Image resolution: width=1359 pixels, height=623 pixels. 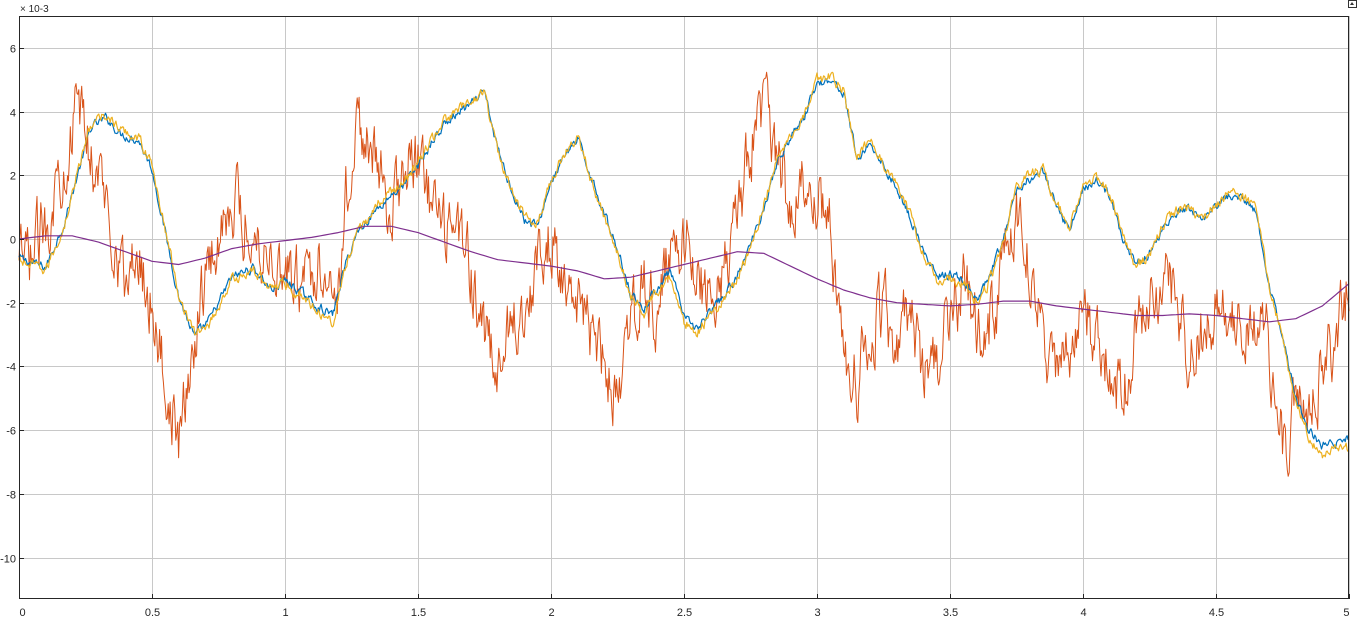 I want to click on y-exponent-label: × 10-3, so click(x=34, y=9).